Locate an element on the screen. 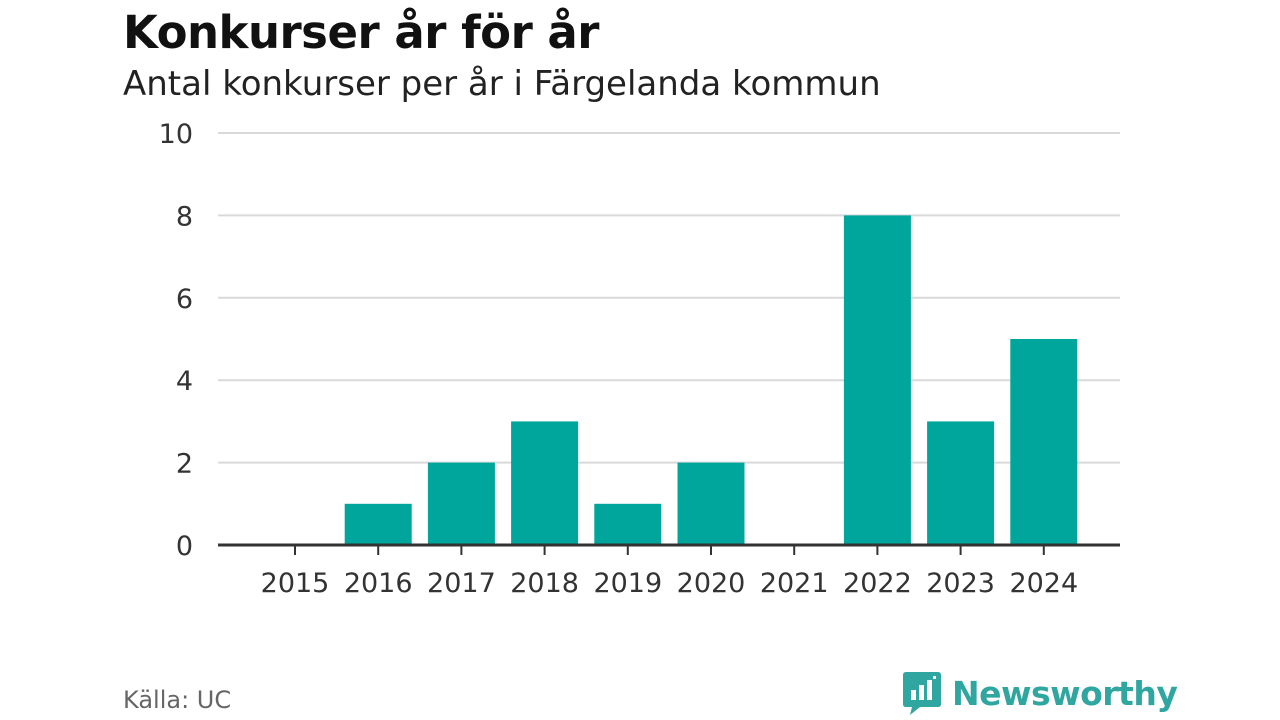  x-tick-label: 2016 is located at coordinates (378, 583).